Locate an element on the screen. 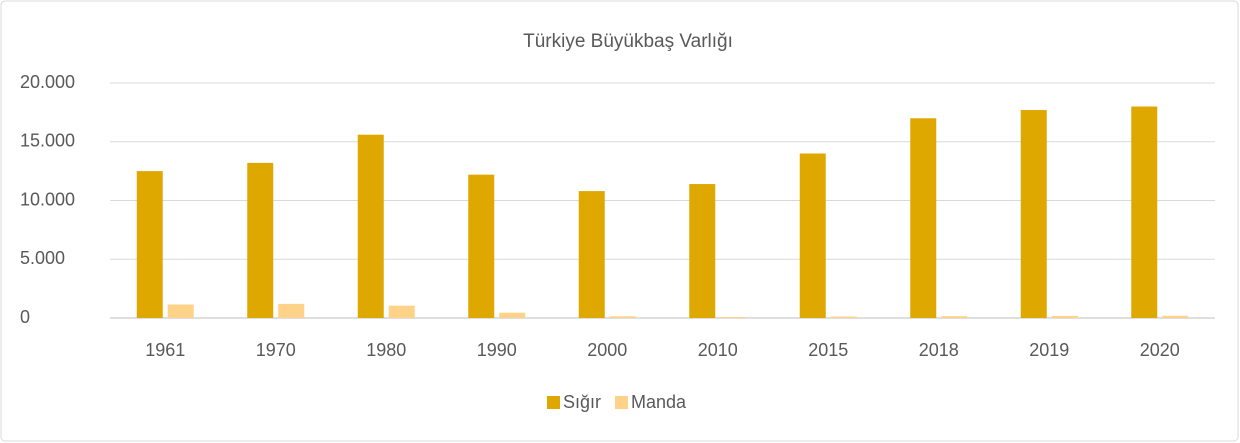 This screenshot has width=1240, height=443. x-tick-label: 1990 is located at coordinates (497, 350).